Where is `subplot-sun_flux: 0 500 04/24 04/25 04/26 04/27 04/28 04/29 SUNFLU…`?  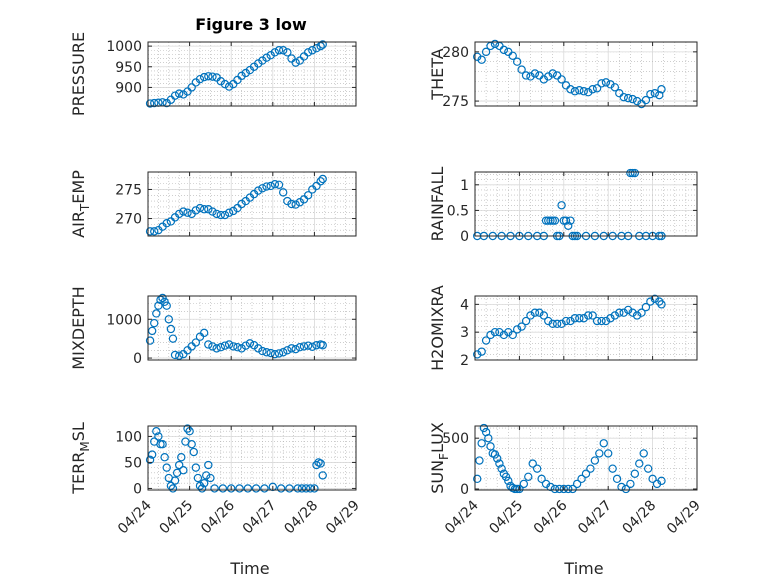 subplot-sun_flux: 0 500 04/24 04/25 04/26 04/27 04/28 04/29 SUNFLU… is located at coordinates (566, 500).